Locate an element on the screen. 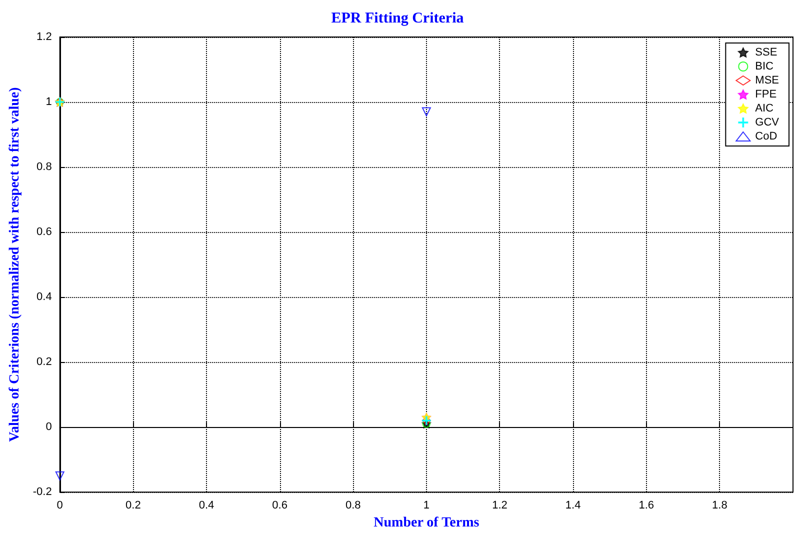 This screenshot has width=795, height=535. legend-label: BIC is located at coordinates (764, 66).